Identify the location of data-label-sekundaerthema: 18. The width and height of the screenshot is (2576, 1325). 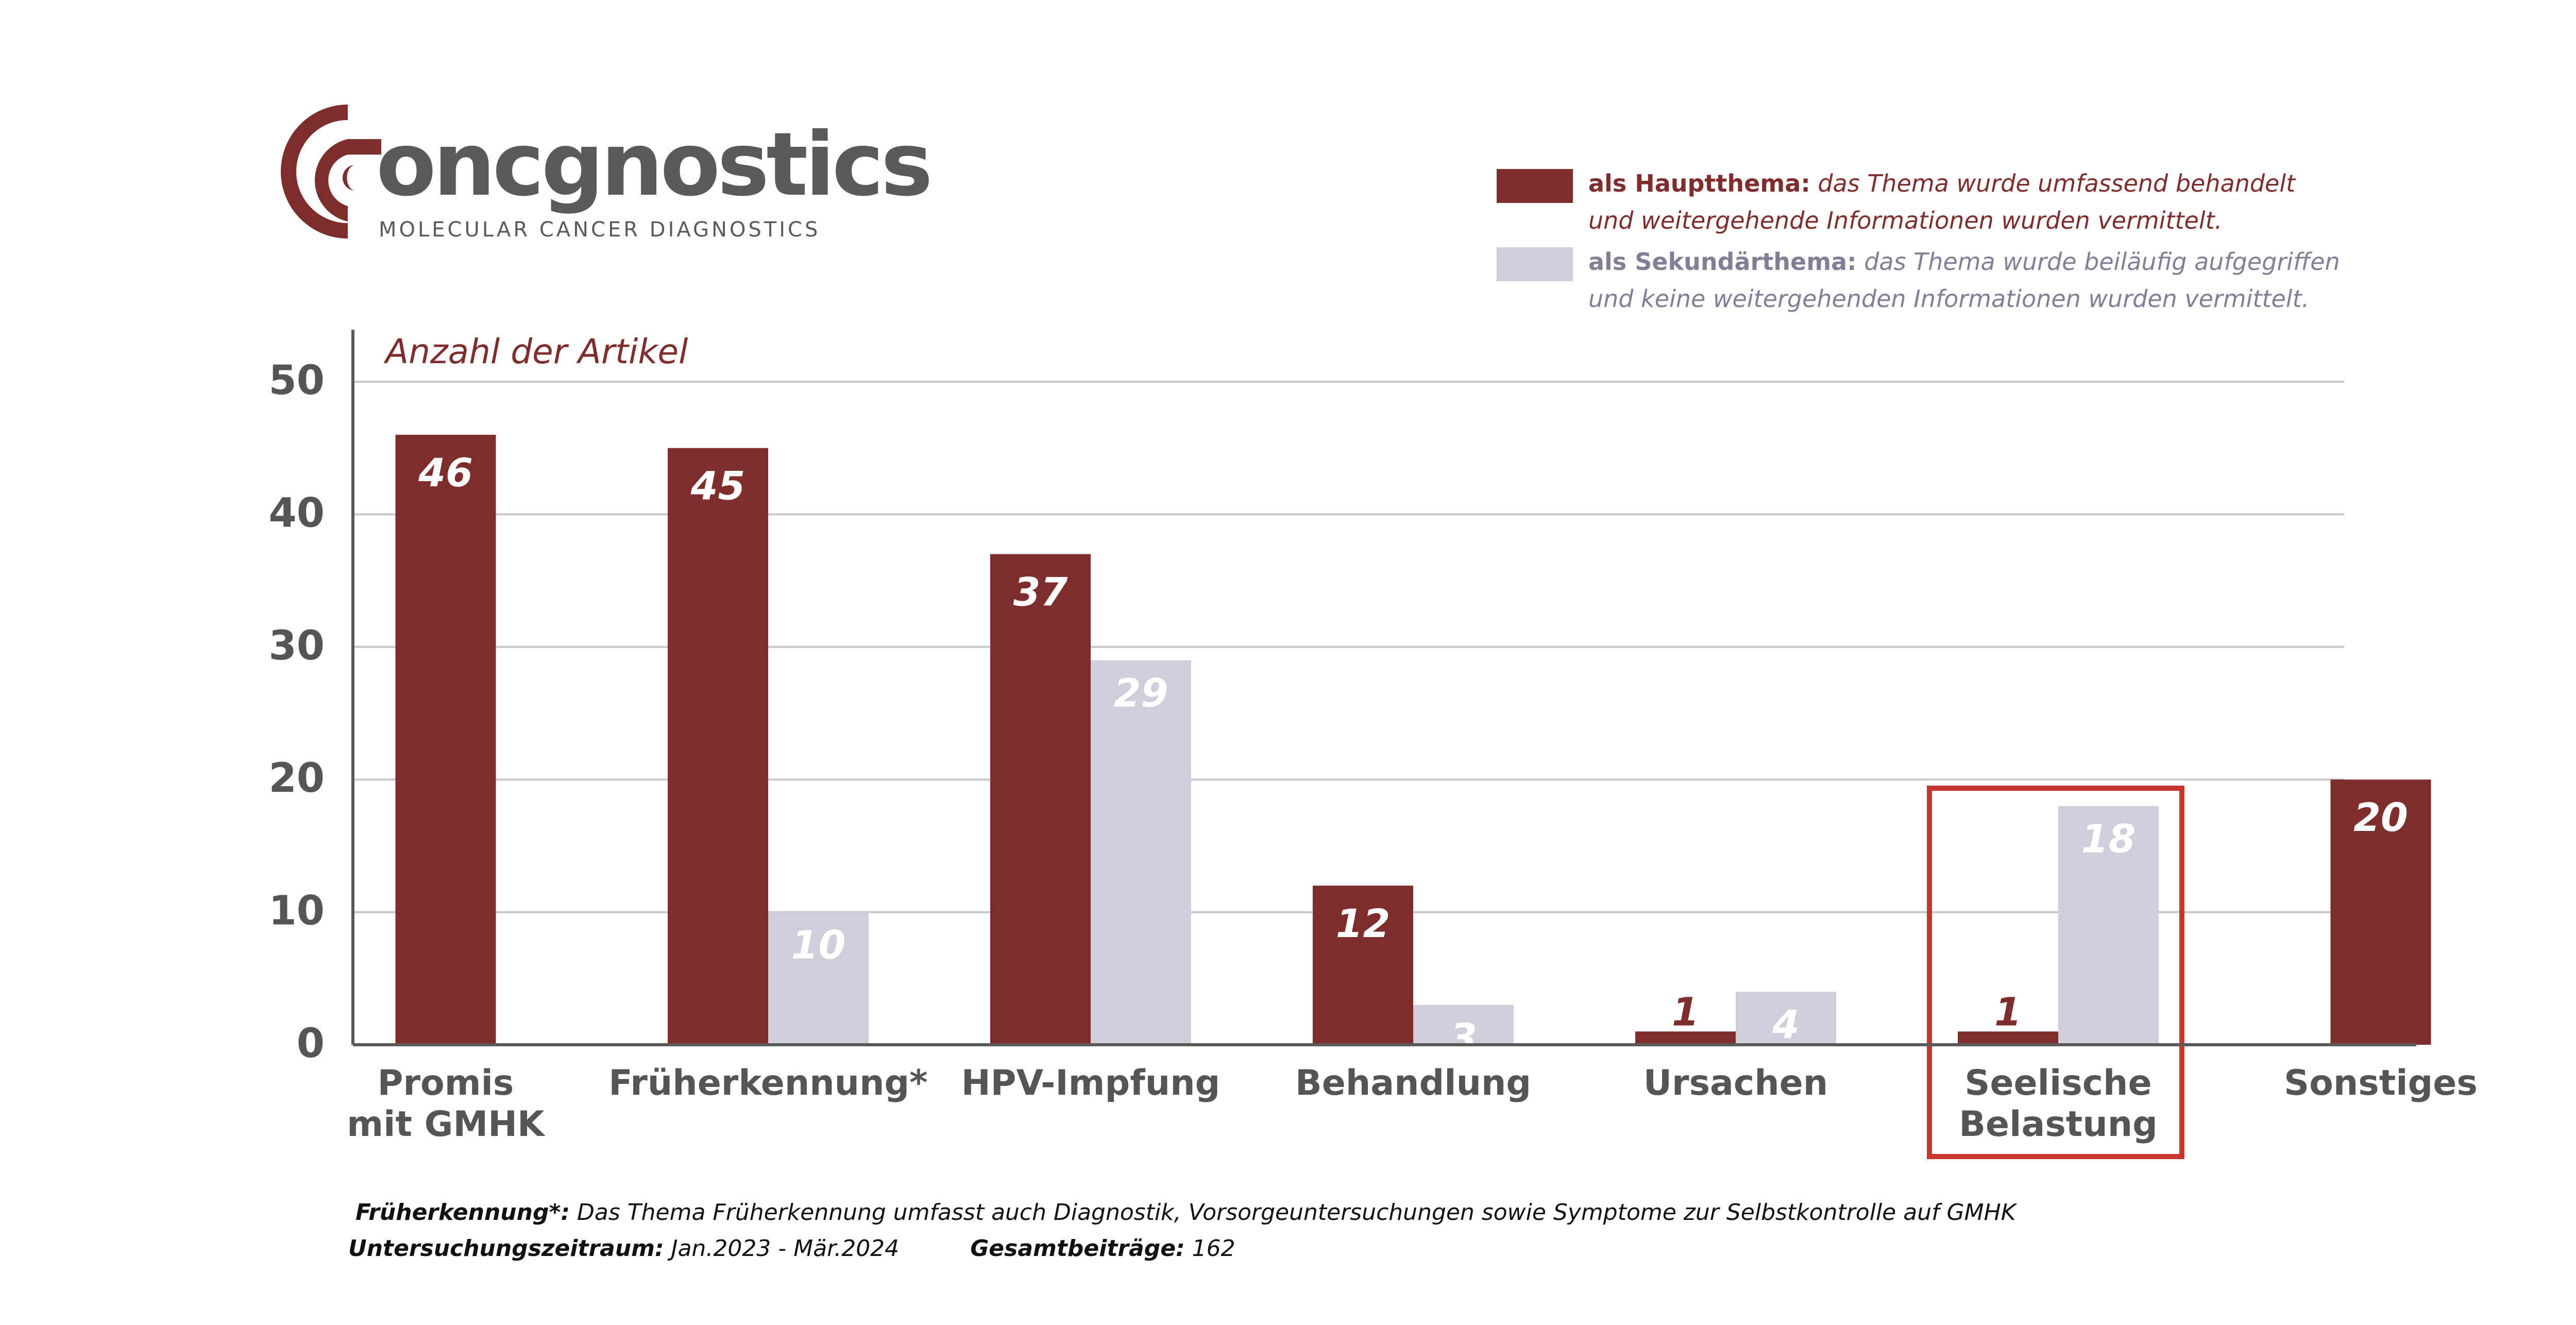
(2108, 839).